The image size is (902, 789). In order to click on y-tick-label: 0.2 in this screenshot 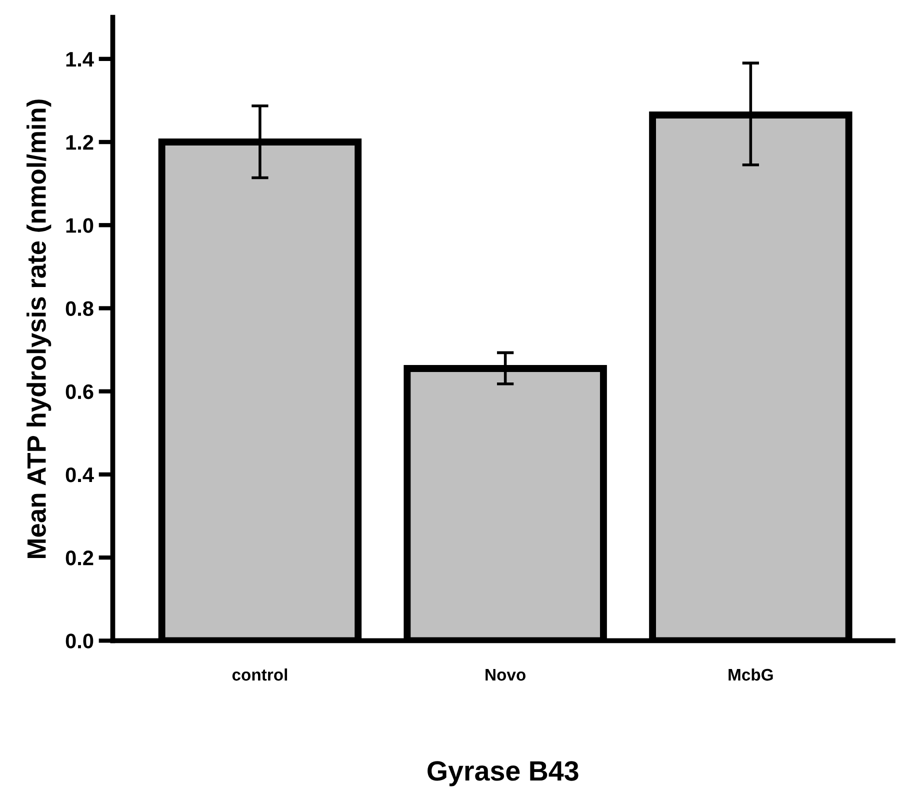, I will do `click(80, 558)`.